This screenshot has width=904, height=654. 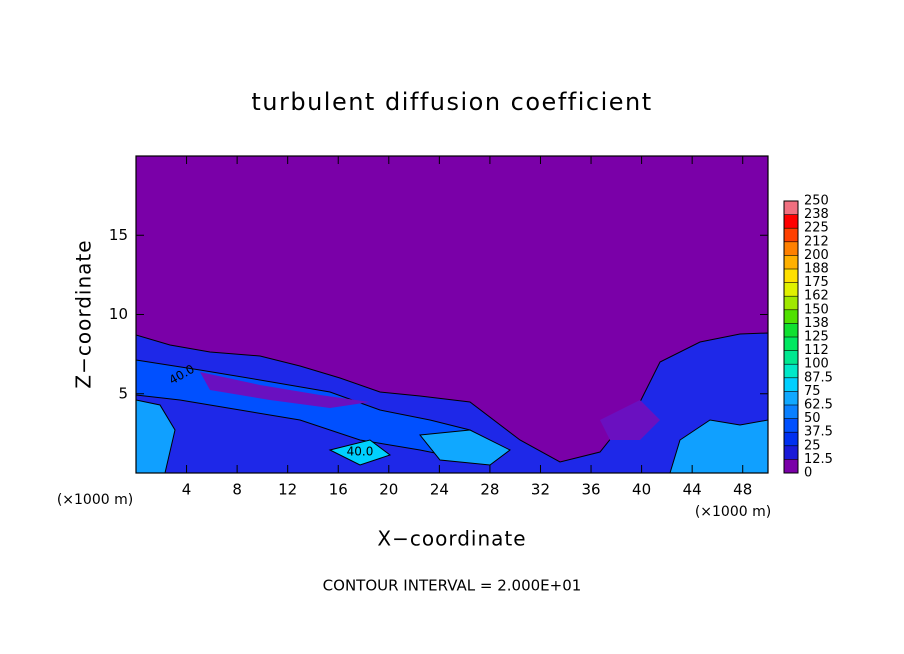 What do you see at coordinates (733, 512) in the screenshot?
I see `x-unit-label: (×1000 m)` at bounding box center [733, 512].